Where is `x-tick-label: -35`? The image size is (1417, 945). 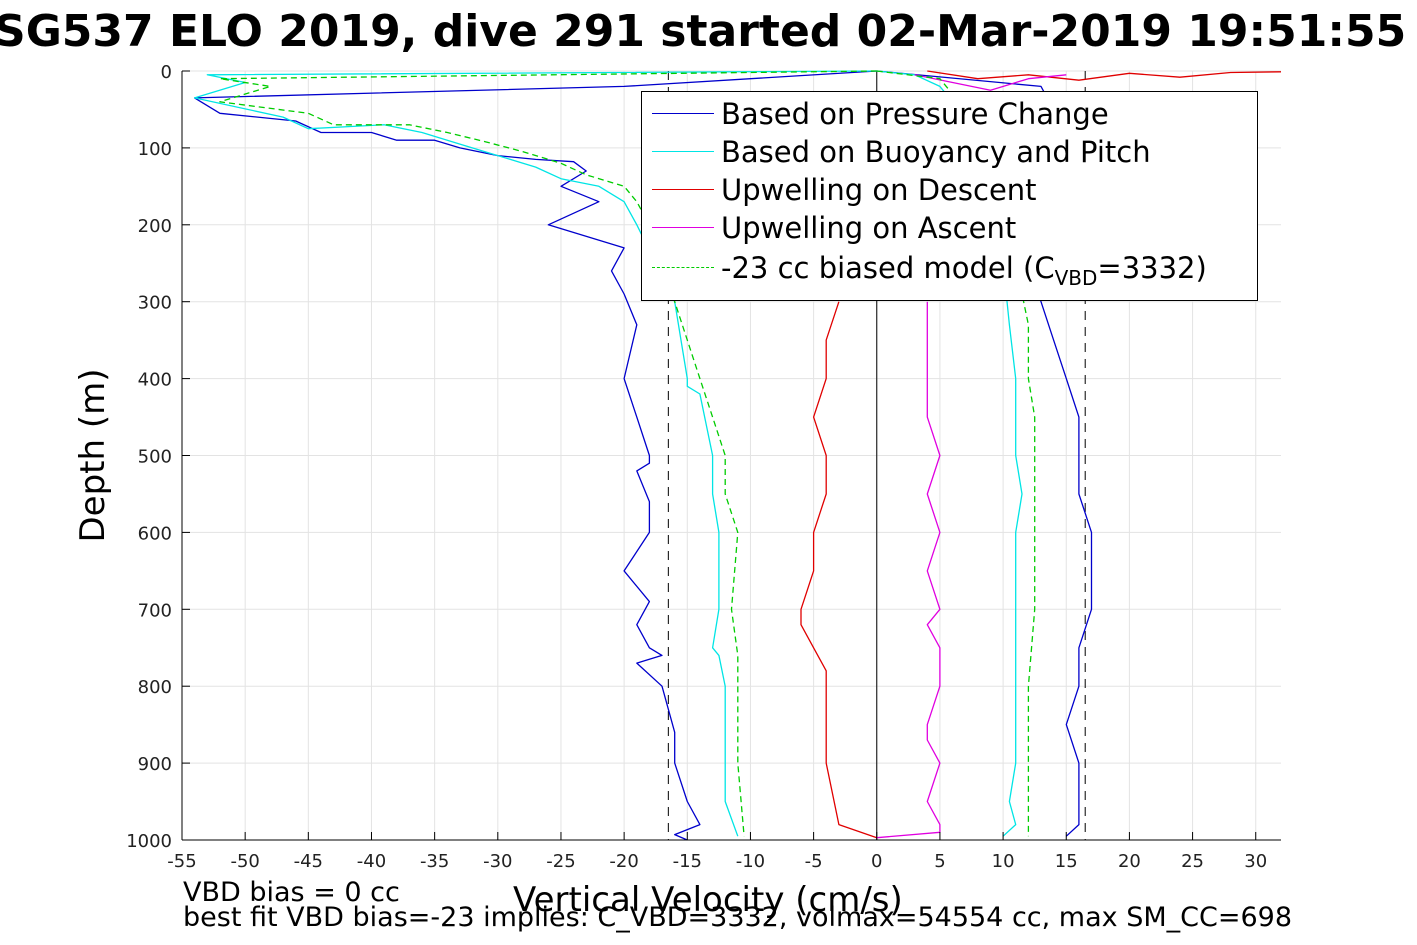 x-tick-label: -35 is located at coordinates (434, 861).